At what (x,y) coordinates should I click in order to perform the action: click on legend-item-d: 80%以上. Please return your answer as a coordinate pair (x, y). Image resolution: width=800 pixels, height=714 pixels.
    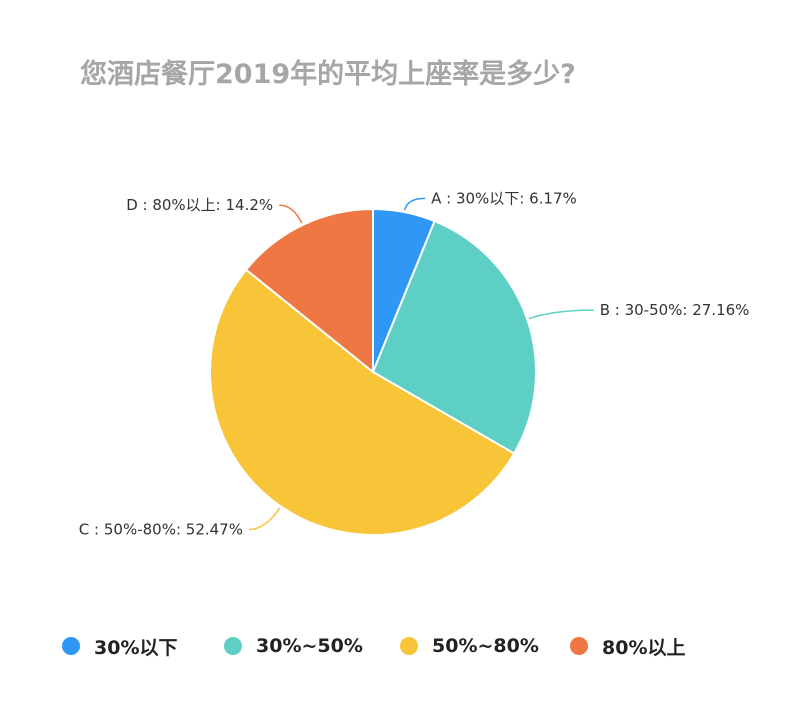
    Looking at the image, I should click on (627, 646).